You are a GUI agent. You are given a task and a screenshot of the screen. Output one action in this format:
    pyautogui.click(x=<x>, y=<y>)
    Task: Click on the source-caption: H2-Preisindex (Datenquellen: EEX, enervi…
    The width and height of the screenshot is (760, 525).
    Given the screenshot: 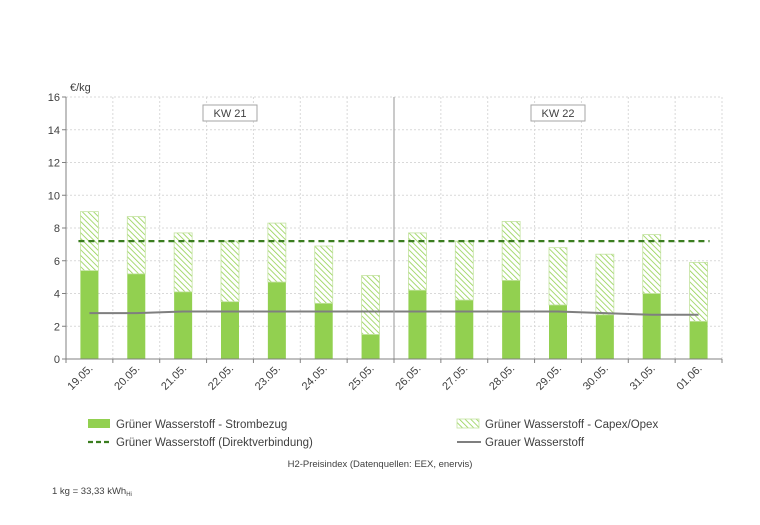 What is the action you would take?
    pyautogui.click(x=380, y=464)
    